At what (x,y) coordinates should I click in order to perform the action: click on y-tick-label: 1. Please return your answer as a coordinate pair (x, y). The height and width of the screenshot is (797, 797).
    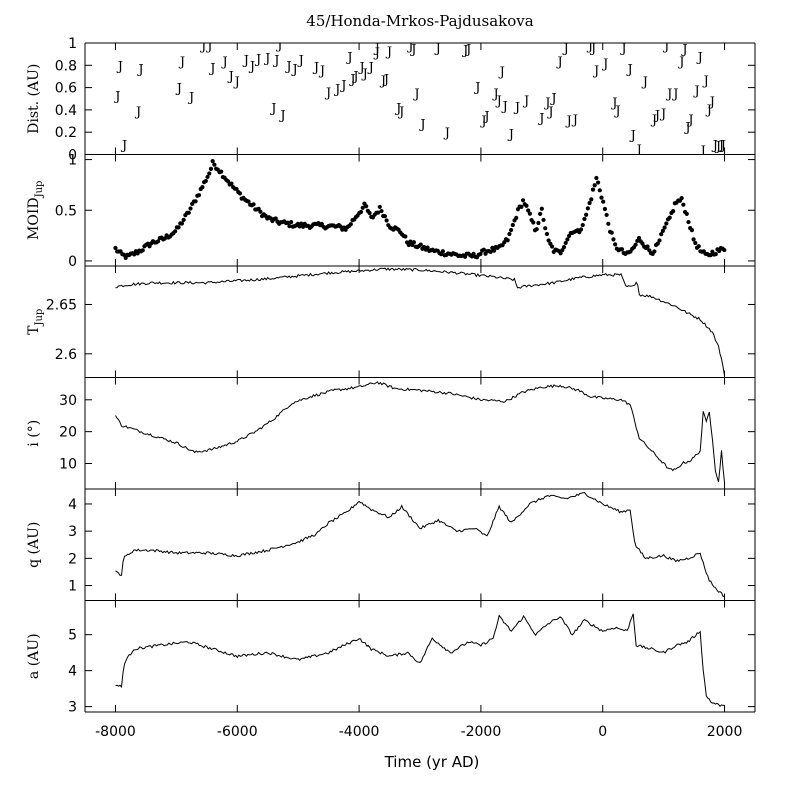
    Looking at the image, I should click on (72, 44).